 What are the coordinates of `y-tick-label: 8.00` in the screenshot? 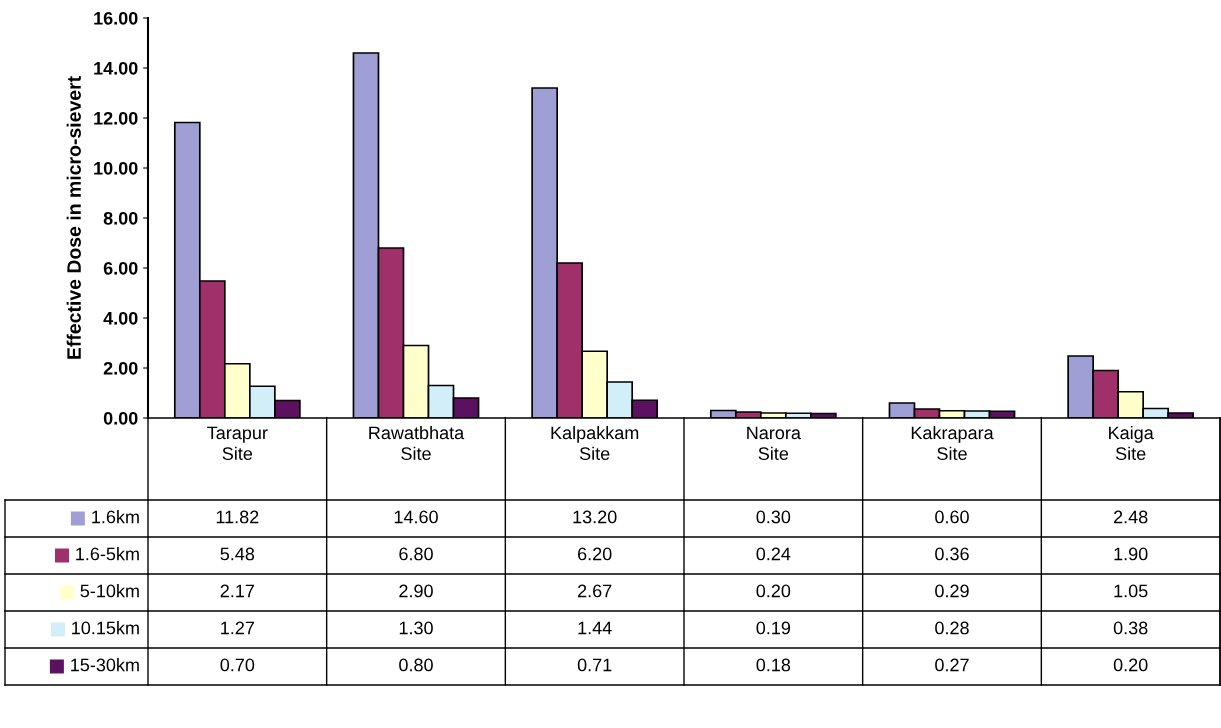 It's located at (120, 218).